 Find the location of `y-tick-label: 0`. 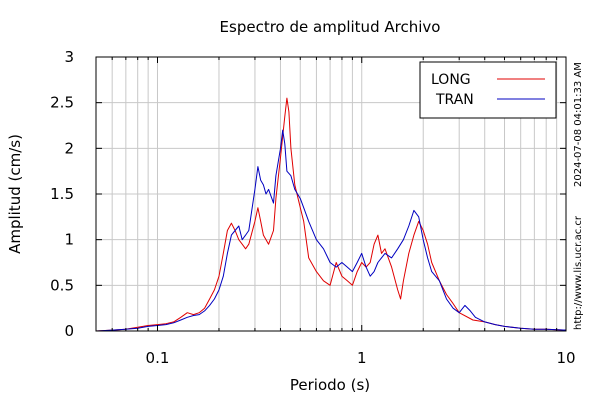

y-tick-label: 0 is located at coordinates (69, 331).